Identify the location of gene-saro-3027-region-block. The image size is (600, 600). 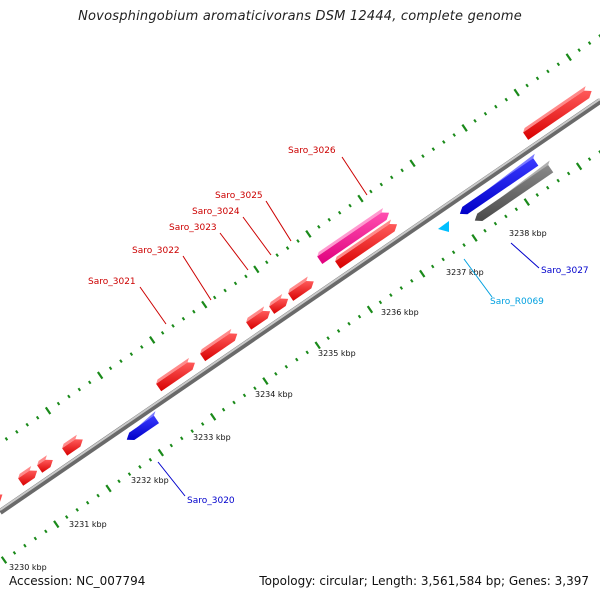
(514, 191).